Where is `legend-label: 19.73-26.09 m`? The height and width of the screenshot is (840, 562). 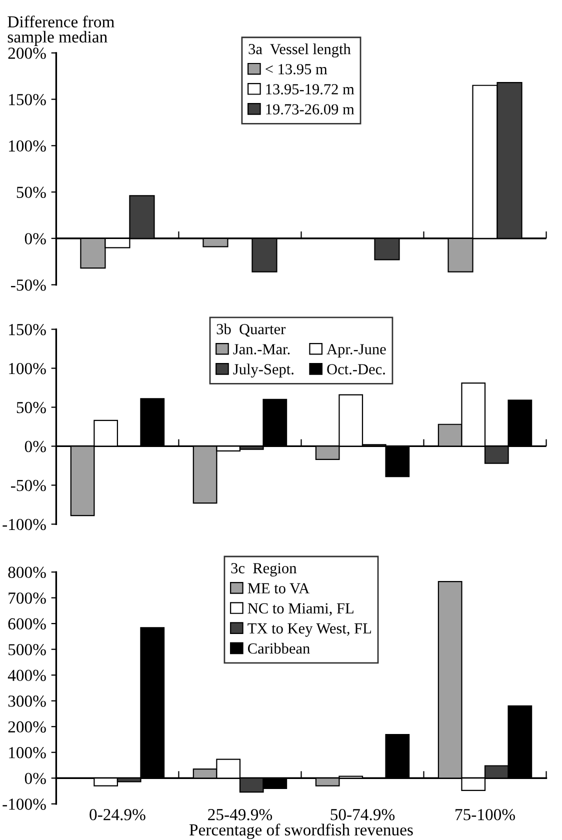 legend-label: 19.73-26.09 m is located at coordinates (310, 109).